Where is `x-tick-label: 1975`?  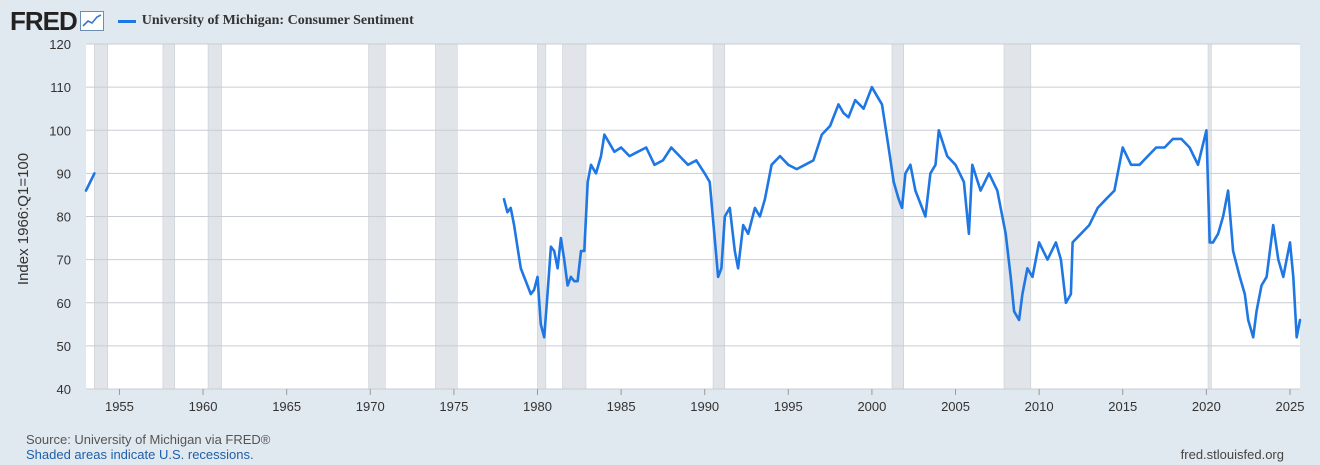 x-tick-label: 1975 is located at coordinates (453, 406).